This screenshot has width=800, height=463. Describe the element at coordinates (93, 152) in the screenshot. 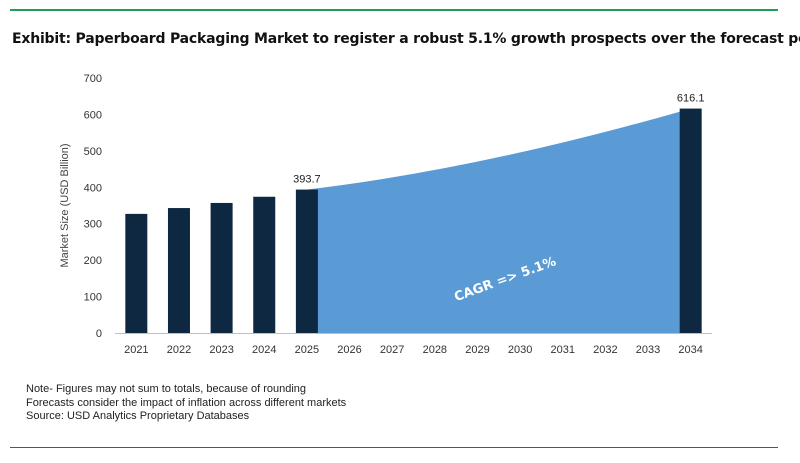

I see `y-tick-label: 500` at that location.